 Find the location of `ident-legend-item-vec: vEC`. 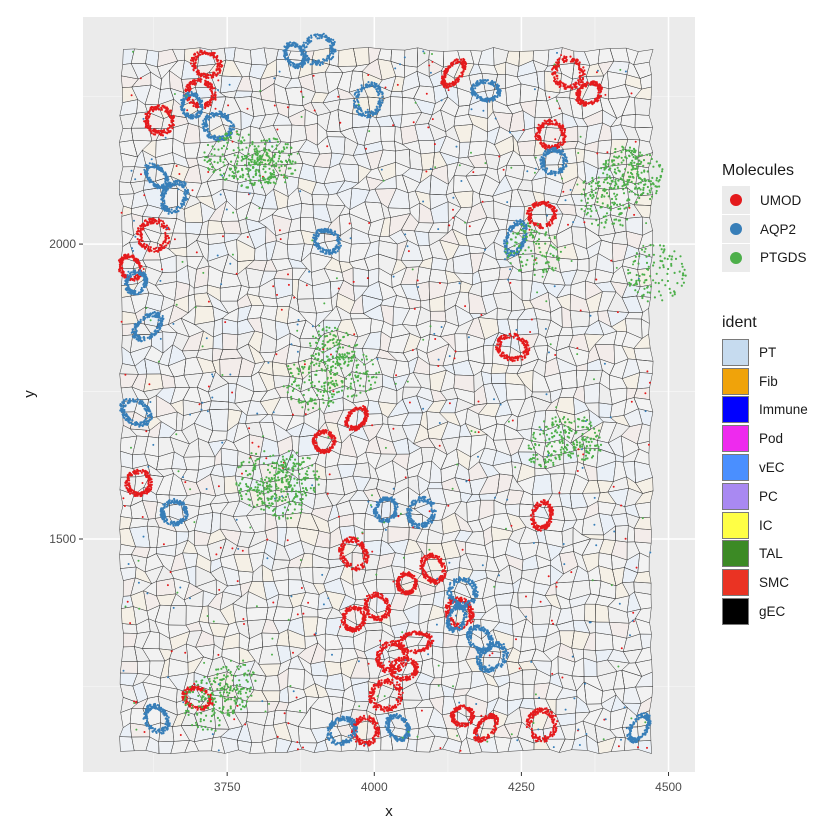

ident-legend-item-vec: vEC is located at coordinates (765, 467).